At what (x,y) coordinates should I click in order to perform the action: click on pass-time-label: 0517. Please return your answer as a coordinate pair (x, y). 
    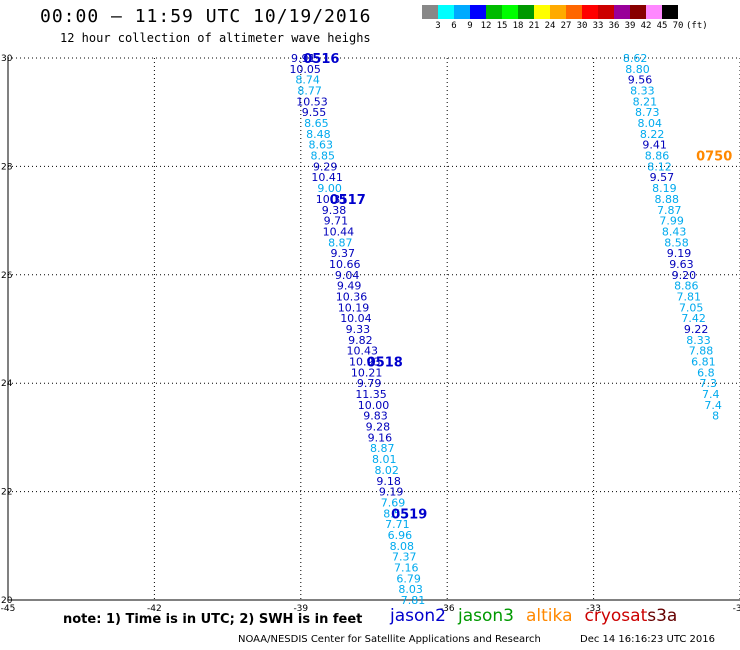
    Looking at the image, I should click on (348, 200).